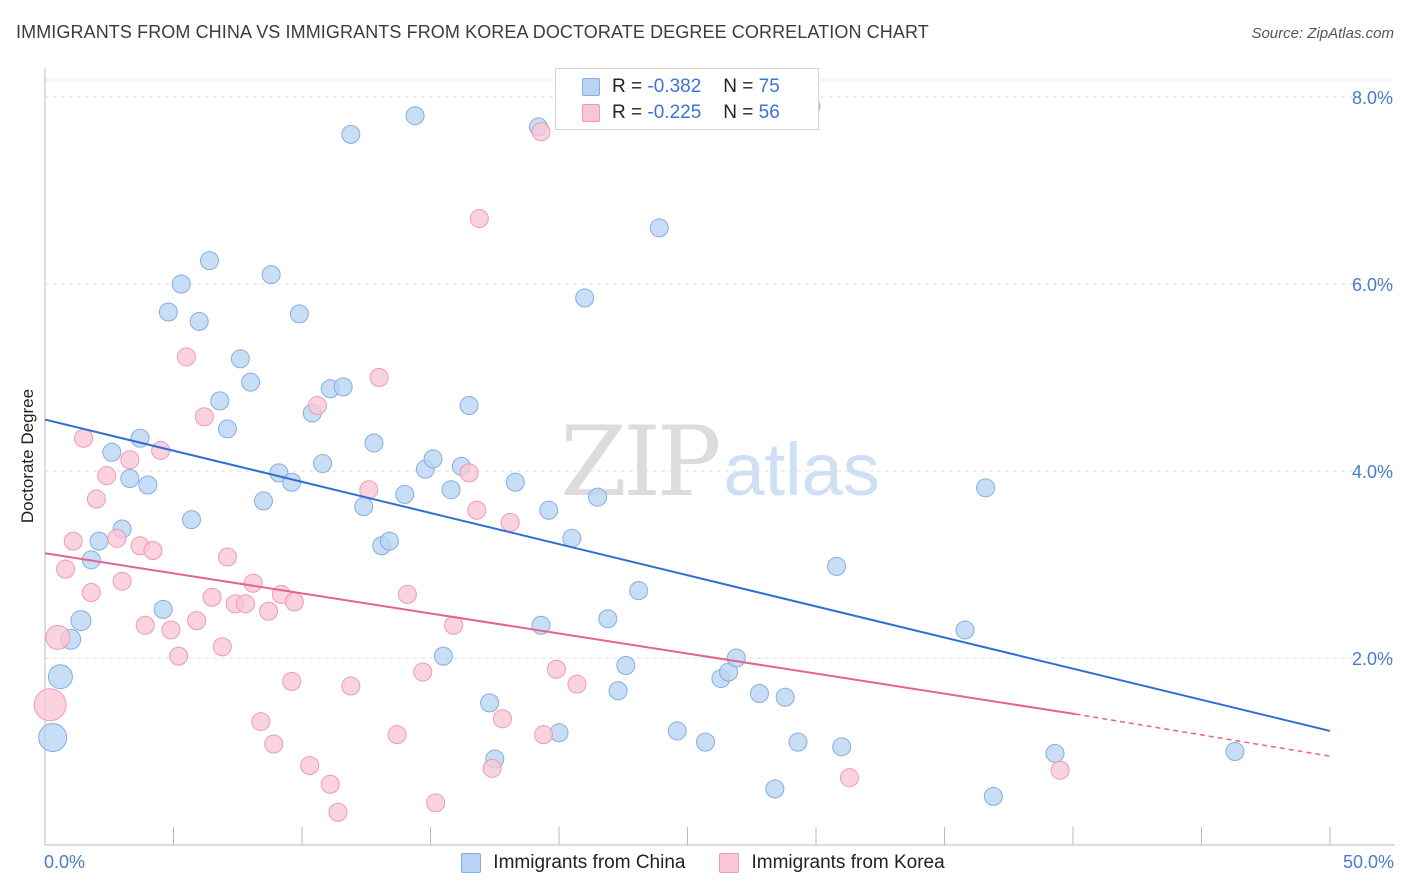  Describe the element at coordinates (1372, 472) in the screenshot. I see `y-tick-label: 4.0%` at that location.